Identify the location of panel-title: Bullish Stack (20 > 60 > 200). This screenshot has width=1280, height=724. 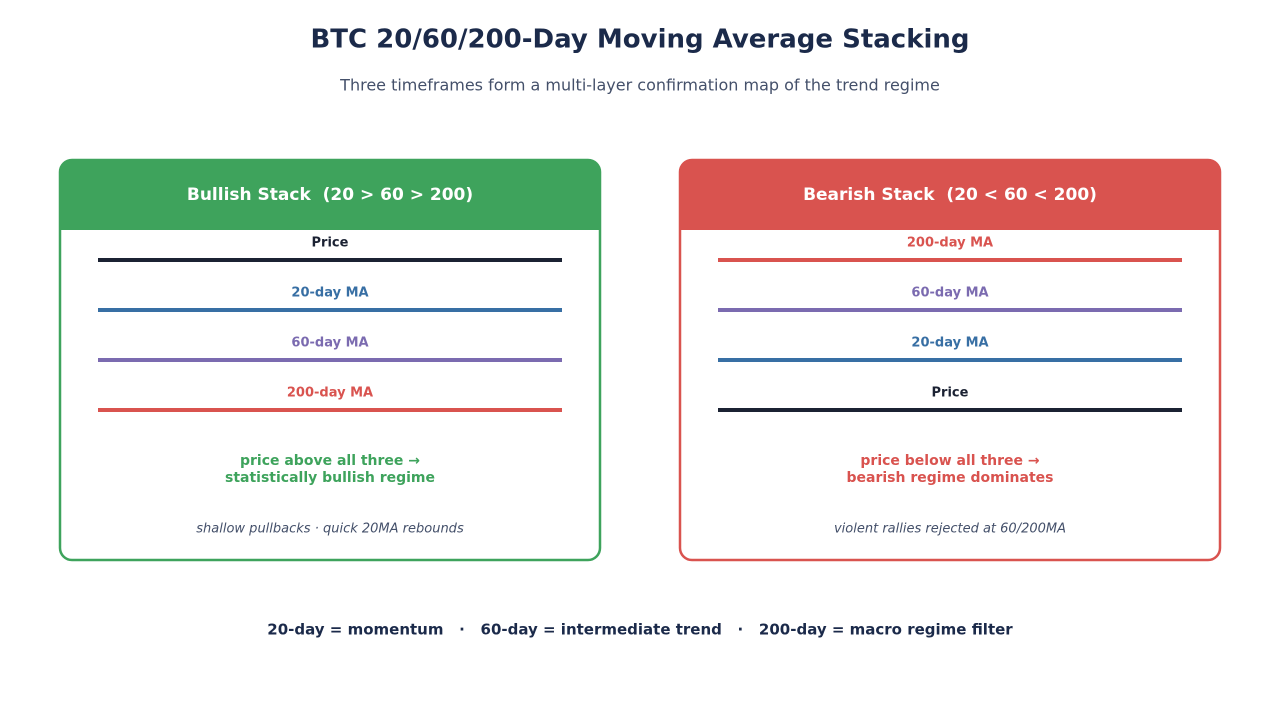
(330, 195).